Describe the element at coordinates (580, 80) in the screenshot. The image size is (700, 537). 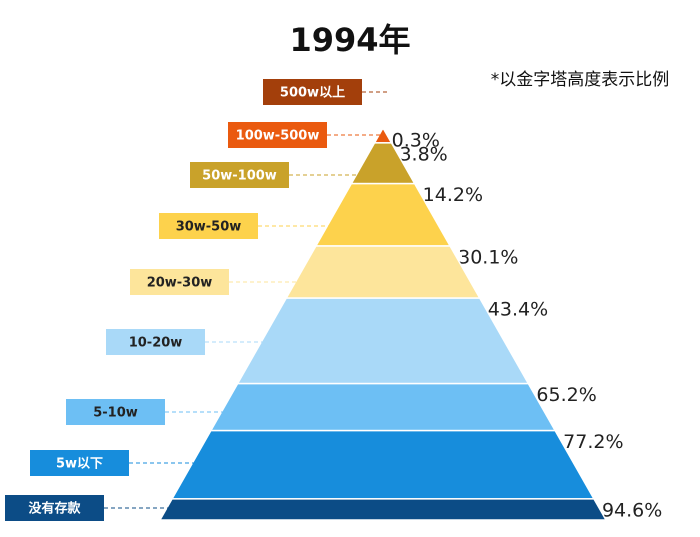
I see `note: *以金字塔高度表示比例` at that location.